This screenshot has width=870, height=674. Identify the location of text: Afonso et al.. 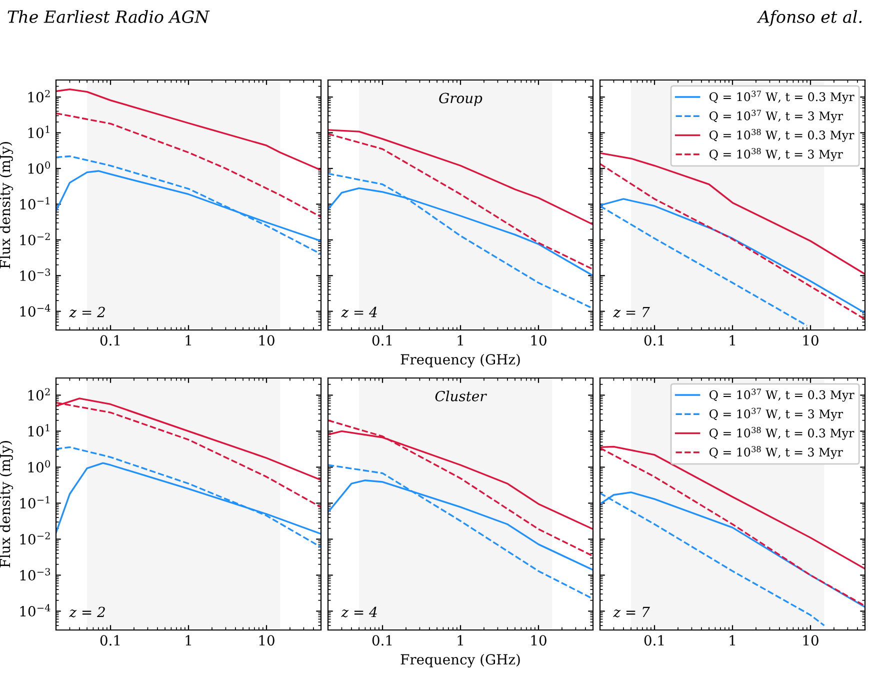
(809, 18).